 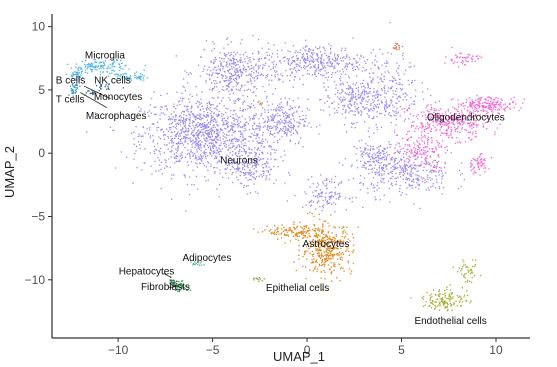 I want to click on cluster-label-neurons: Neurons, so click(x=239, y=160).